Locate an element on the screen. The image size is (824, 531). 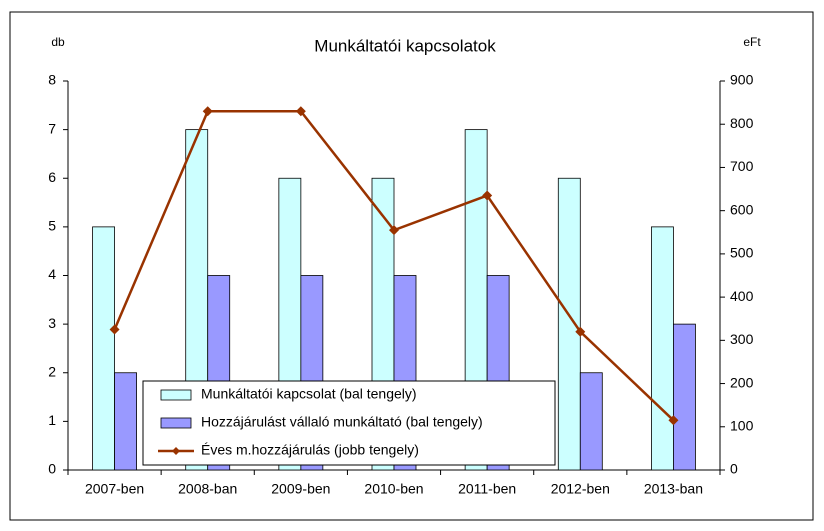
y2-tick-label: 900 is located at coordinates (742, 80).